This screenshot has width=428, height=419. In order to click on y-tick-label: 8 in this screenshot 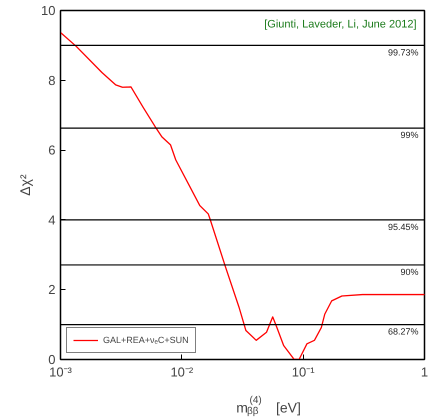, I will do `click(52, 80)`.